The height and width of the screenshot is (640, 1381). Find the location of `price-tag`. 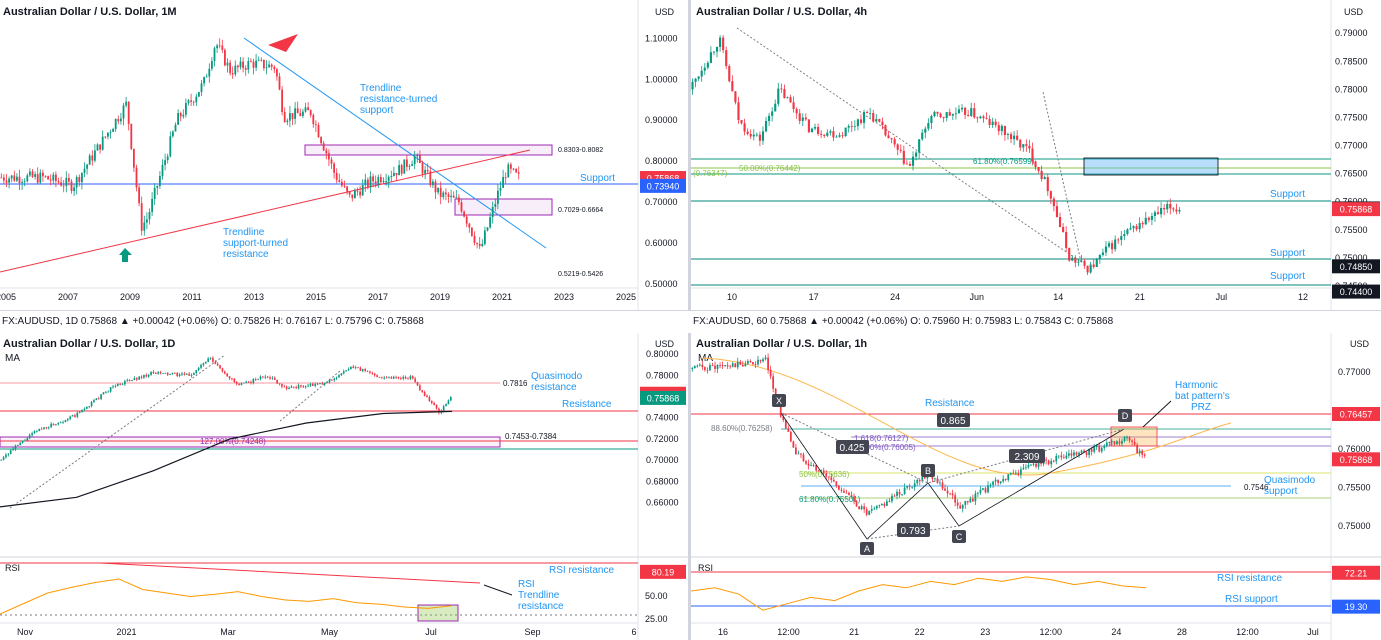

price-tag is located at coordinates (1356, 572).